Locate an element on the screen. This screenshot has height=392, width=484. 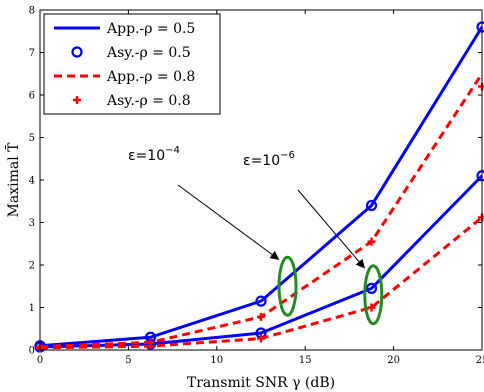
legend-box is located at coordinates (132, 64).